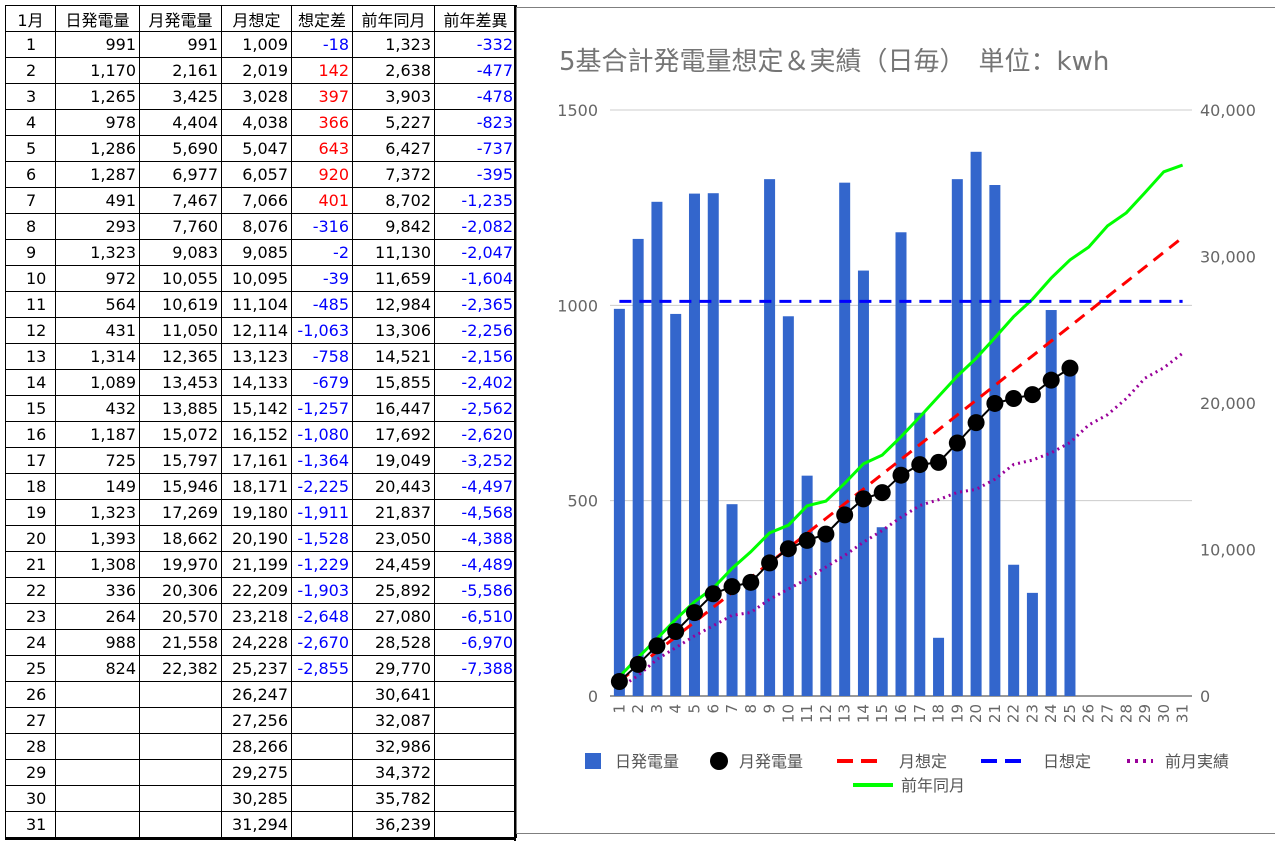  What do you see at coordinates (393, 720) in the screenshot?
I see `cell-prev-year-same-month: 32,087` at bounding box center [393, 720].